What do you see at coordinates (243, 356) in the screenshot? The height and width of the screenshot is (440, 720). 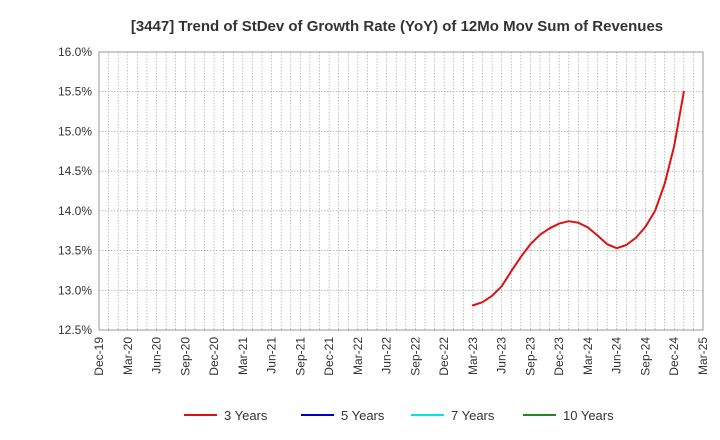 I see `x-tick-label: Mar-21` at bounding box center [243, 356].